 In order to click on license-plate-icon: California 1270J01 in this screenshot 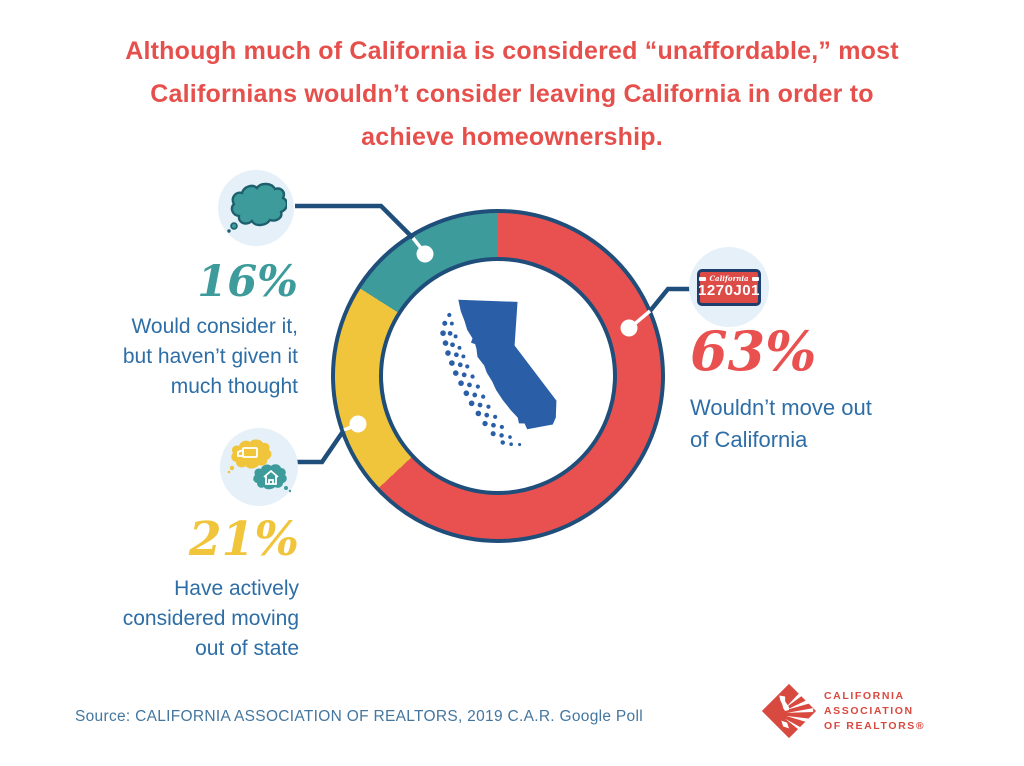, I will do `click(729, 287)`.